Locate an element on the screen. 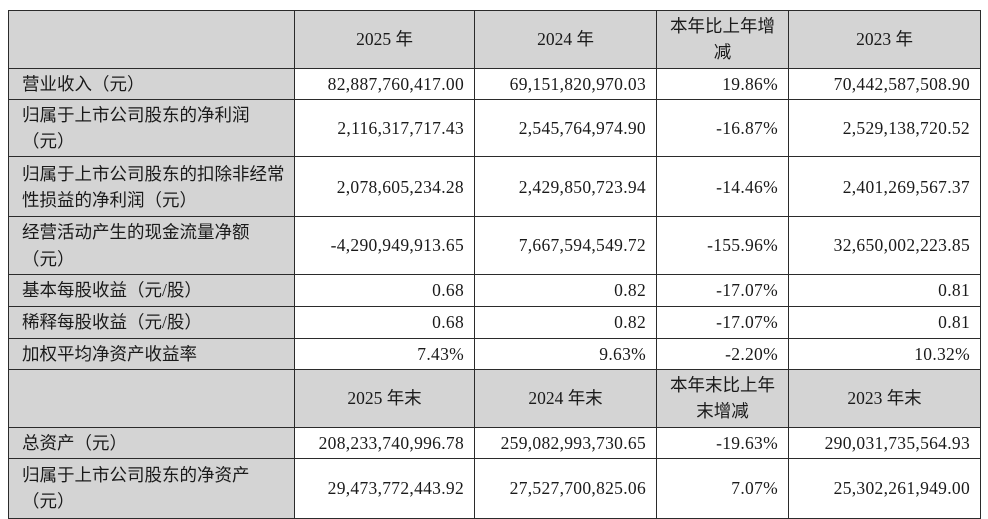 This screenshot has width=988, height=519. value-2023: 2,401,269,567.37 is located at coordinates (884, 187).